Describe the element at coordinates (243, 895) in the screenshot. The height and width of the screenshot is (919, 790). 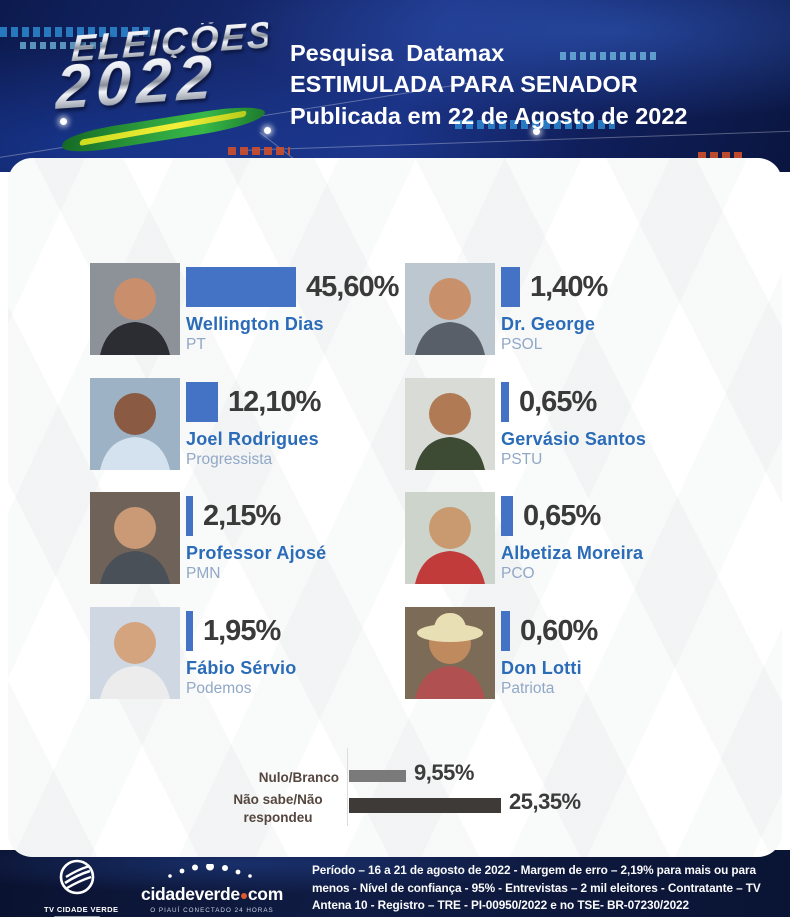
I see `portal-dot-separator` at that location.